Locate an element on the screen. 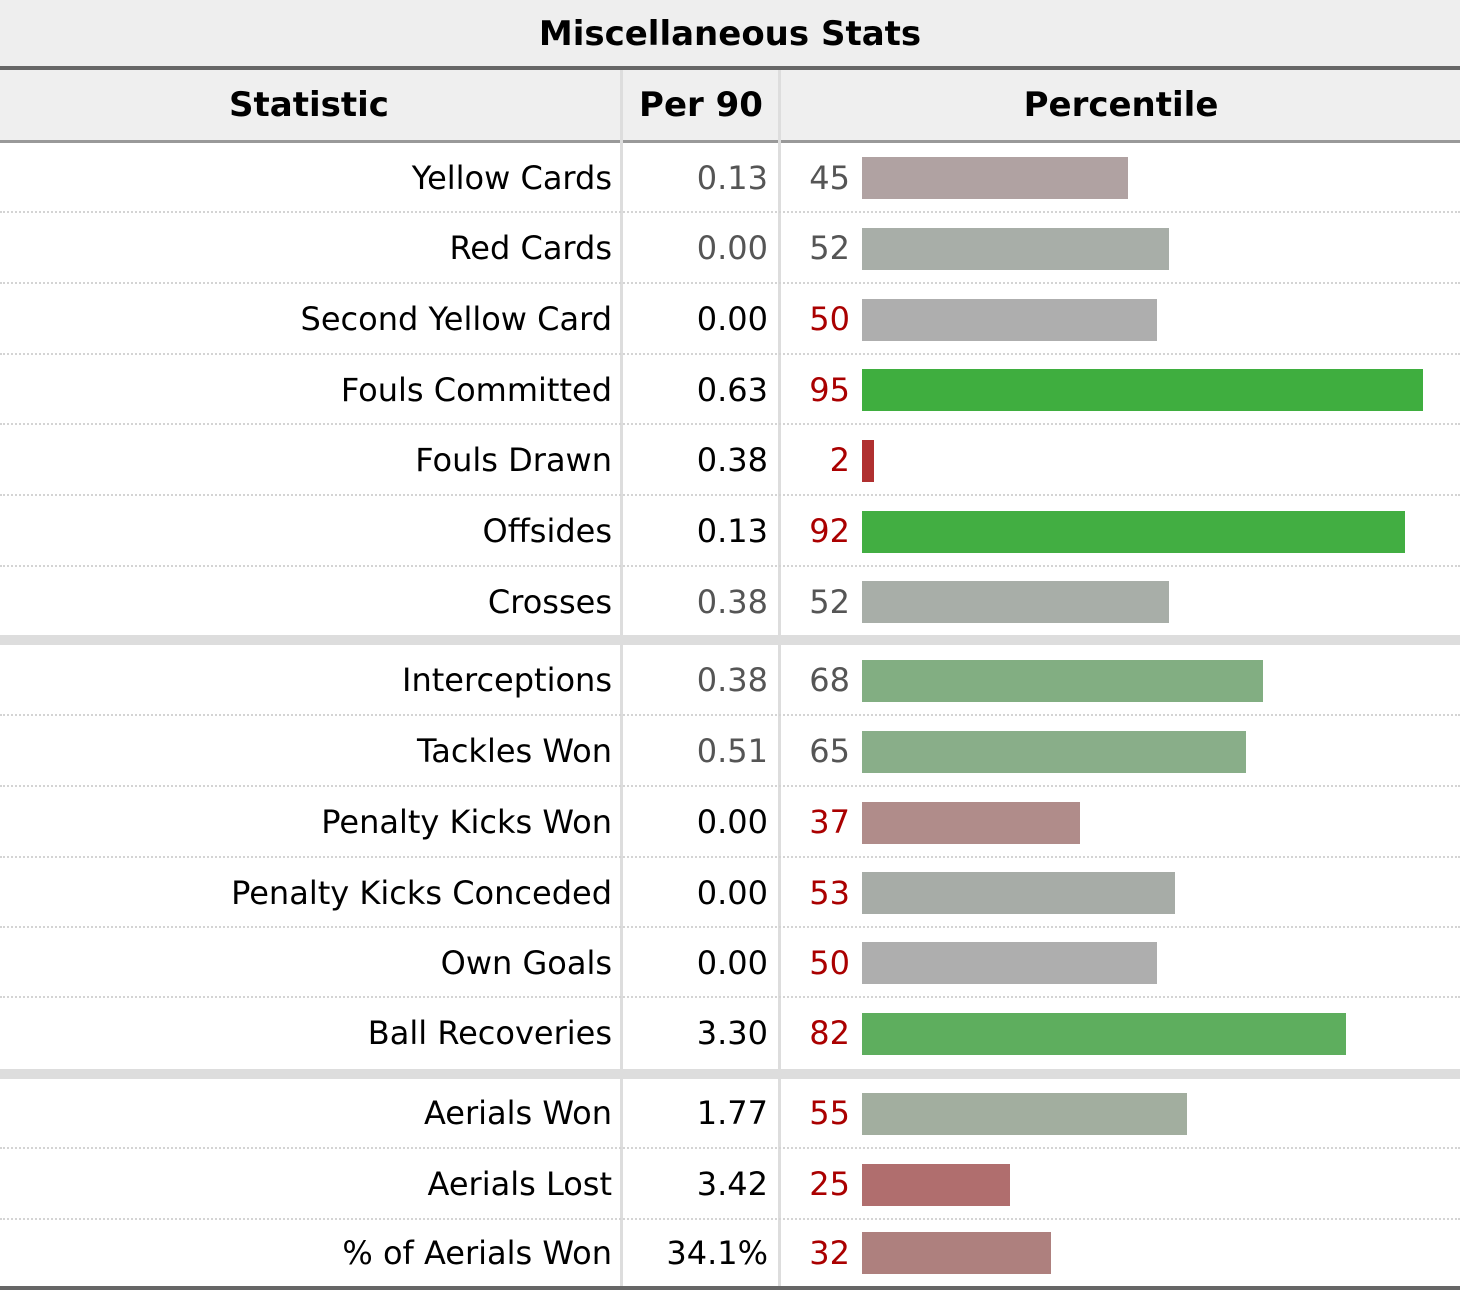 This screenshot has height=1290, width=1460. table-row: Fouls Drawn 0.38 2 is located at coordinates (730, 460).